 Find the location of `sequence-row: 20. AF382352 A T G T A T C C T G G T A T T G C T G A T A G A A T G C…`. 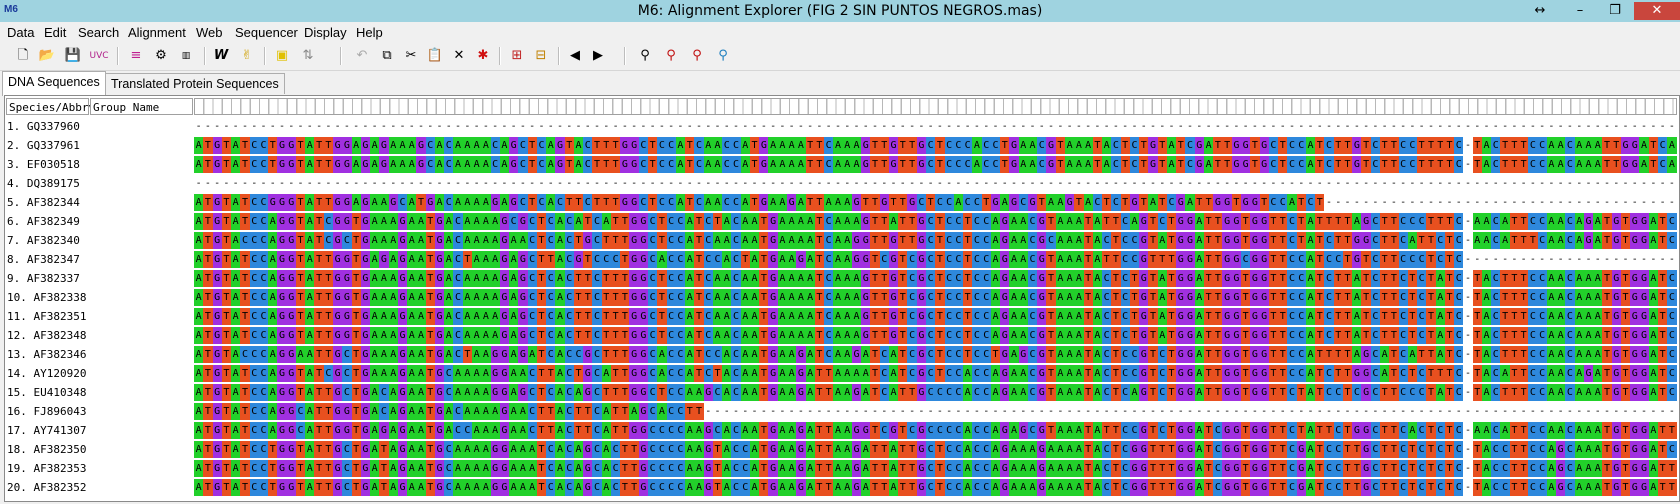

sequence-row: 20. AF382352 A T G T A T C C T G G T A T T G C T G A T A G A A T G C… is located at coordinates (842, 487).